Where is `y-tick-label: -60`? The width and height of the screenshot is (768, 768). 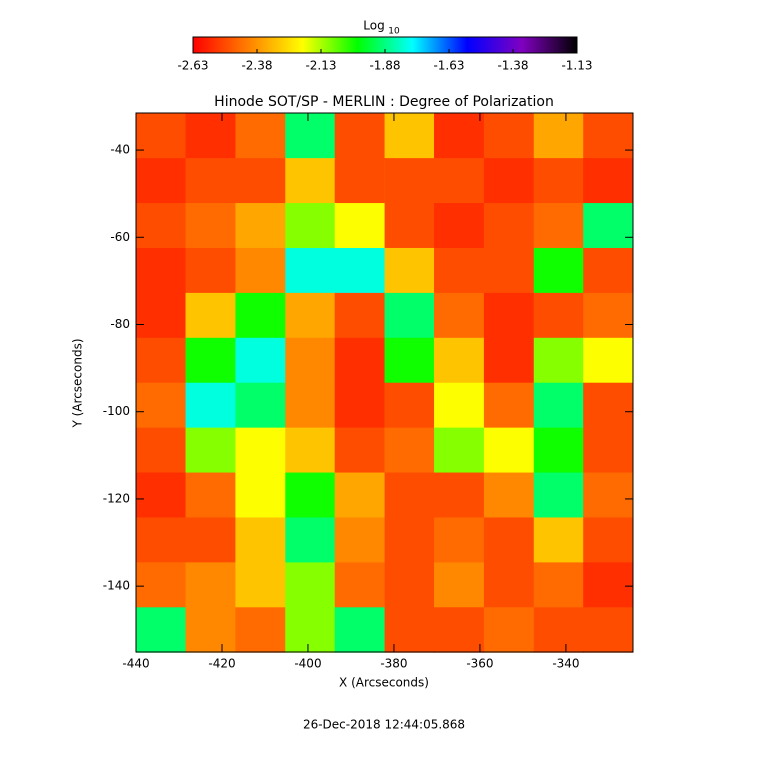
y-tick-label: -60 is located at coordinates (120, 237).